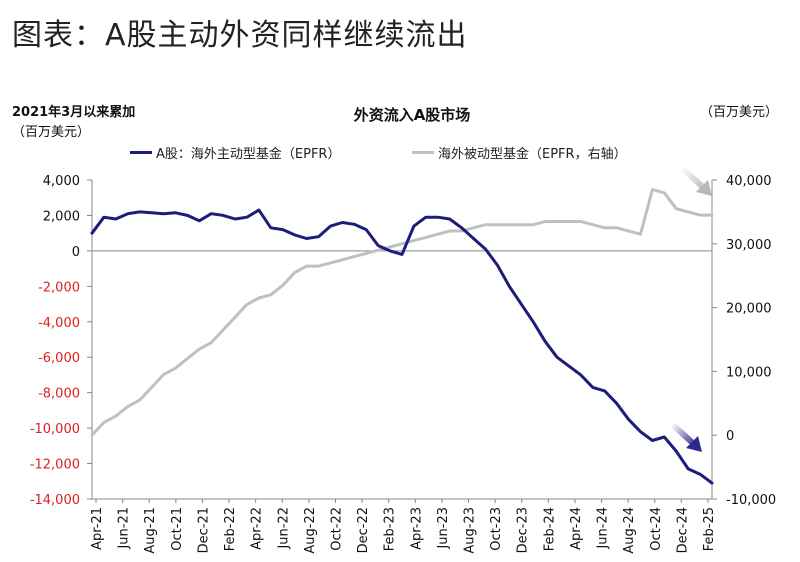  Describe the element at coordinates (51, 132) in the screenshot. I see `left-axis-note-line2: （百万美元）` at that location.